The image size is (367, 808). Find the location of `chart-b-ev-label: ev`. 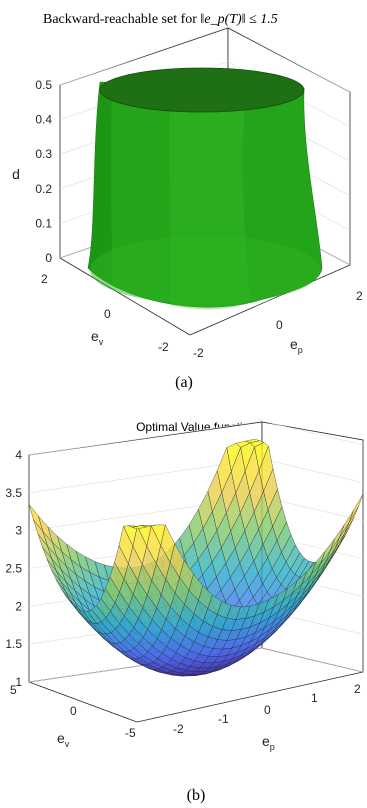

chart-b-ev-label: ev is located at coordinates (63, 739).